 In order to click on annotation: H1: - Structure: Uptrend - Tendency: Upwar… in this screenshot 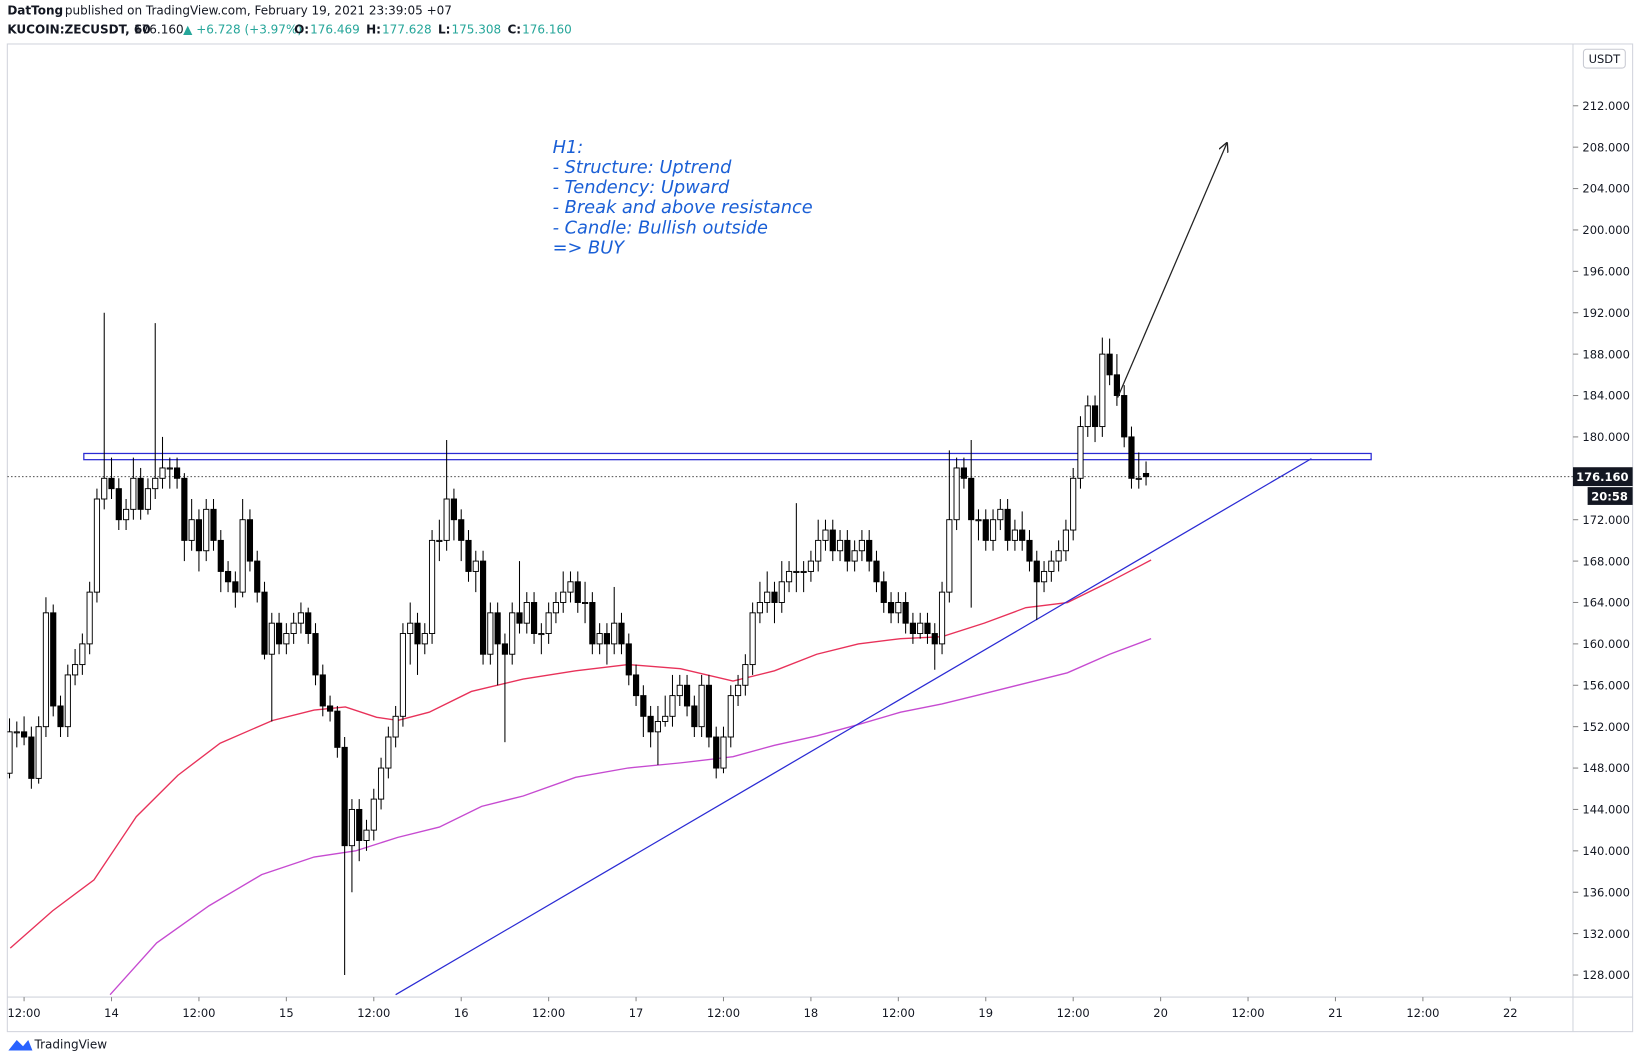, I will do `click(683, 198)`.